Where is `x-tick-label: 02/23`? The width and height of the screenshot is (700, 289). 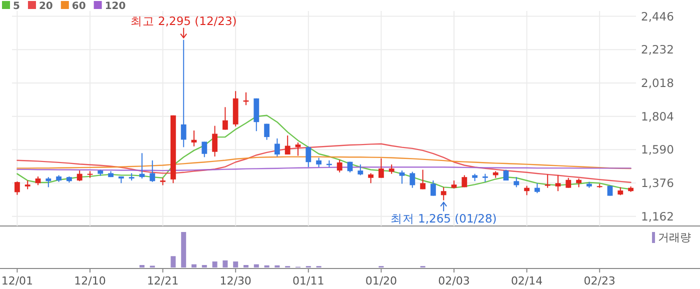 x-tick-label: 02/23 is located at coordinates (600, 281).